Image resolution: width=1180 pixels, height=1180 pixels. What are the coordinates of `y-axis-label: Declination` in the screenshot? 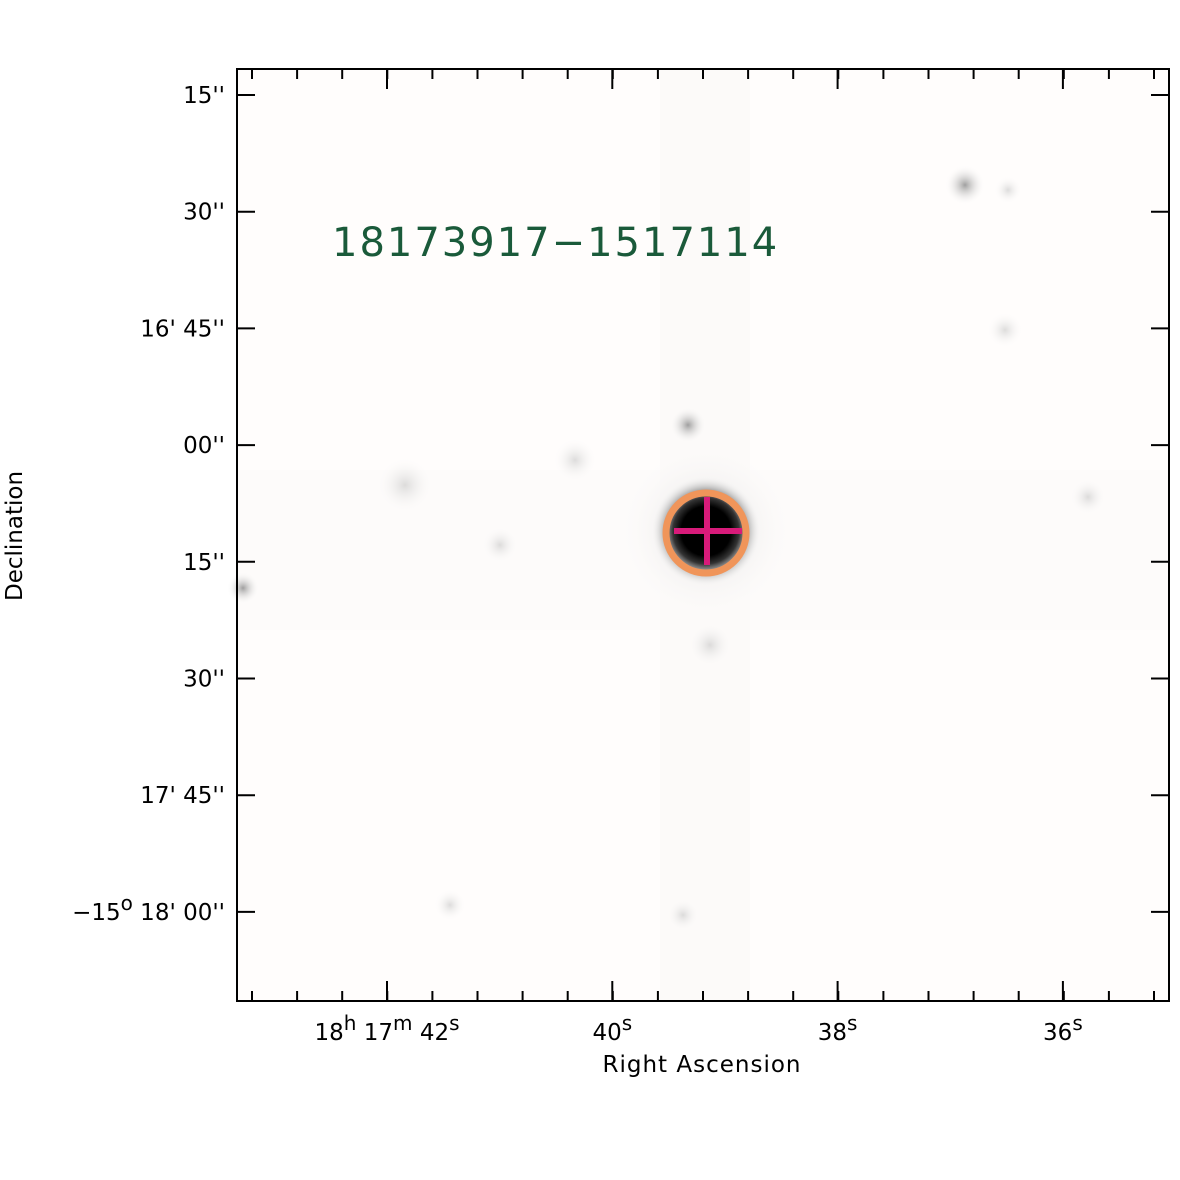 It's located at (15, 536).